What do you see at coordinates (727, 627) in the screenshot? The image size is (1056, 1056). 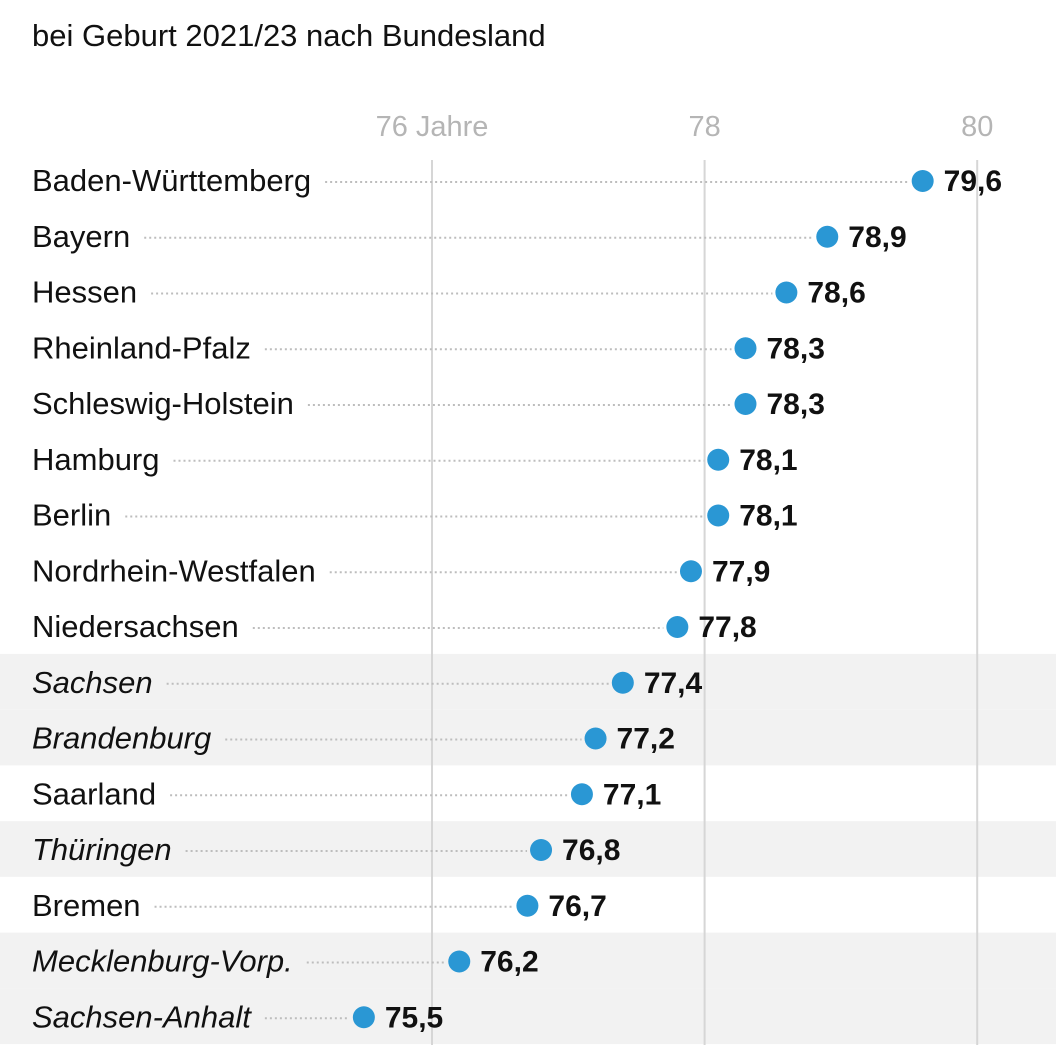 I see `value-label: 77,8` at bounding box center [727, 627].